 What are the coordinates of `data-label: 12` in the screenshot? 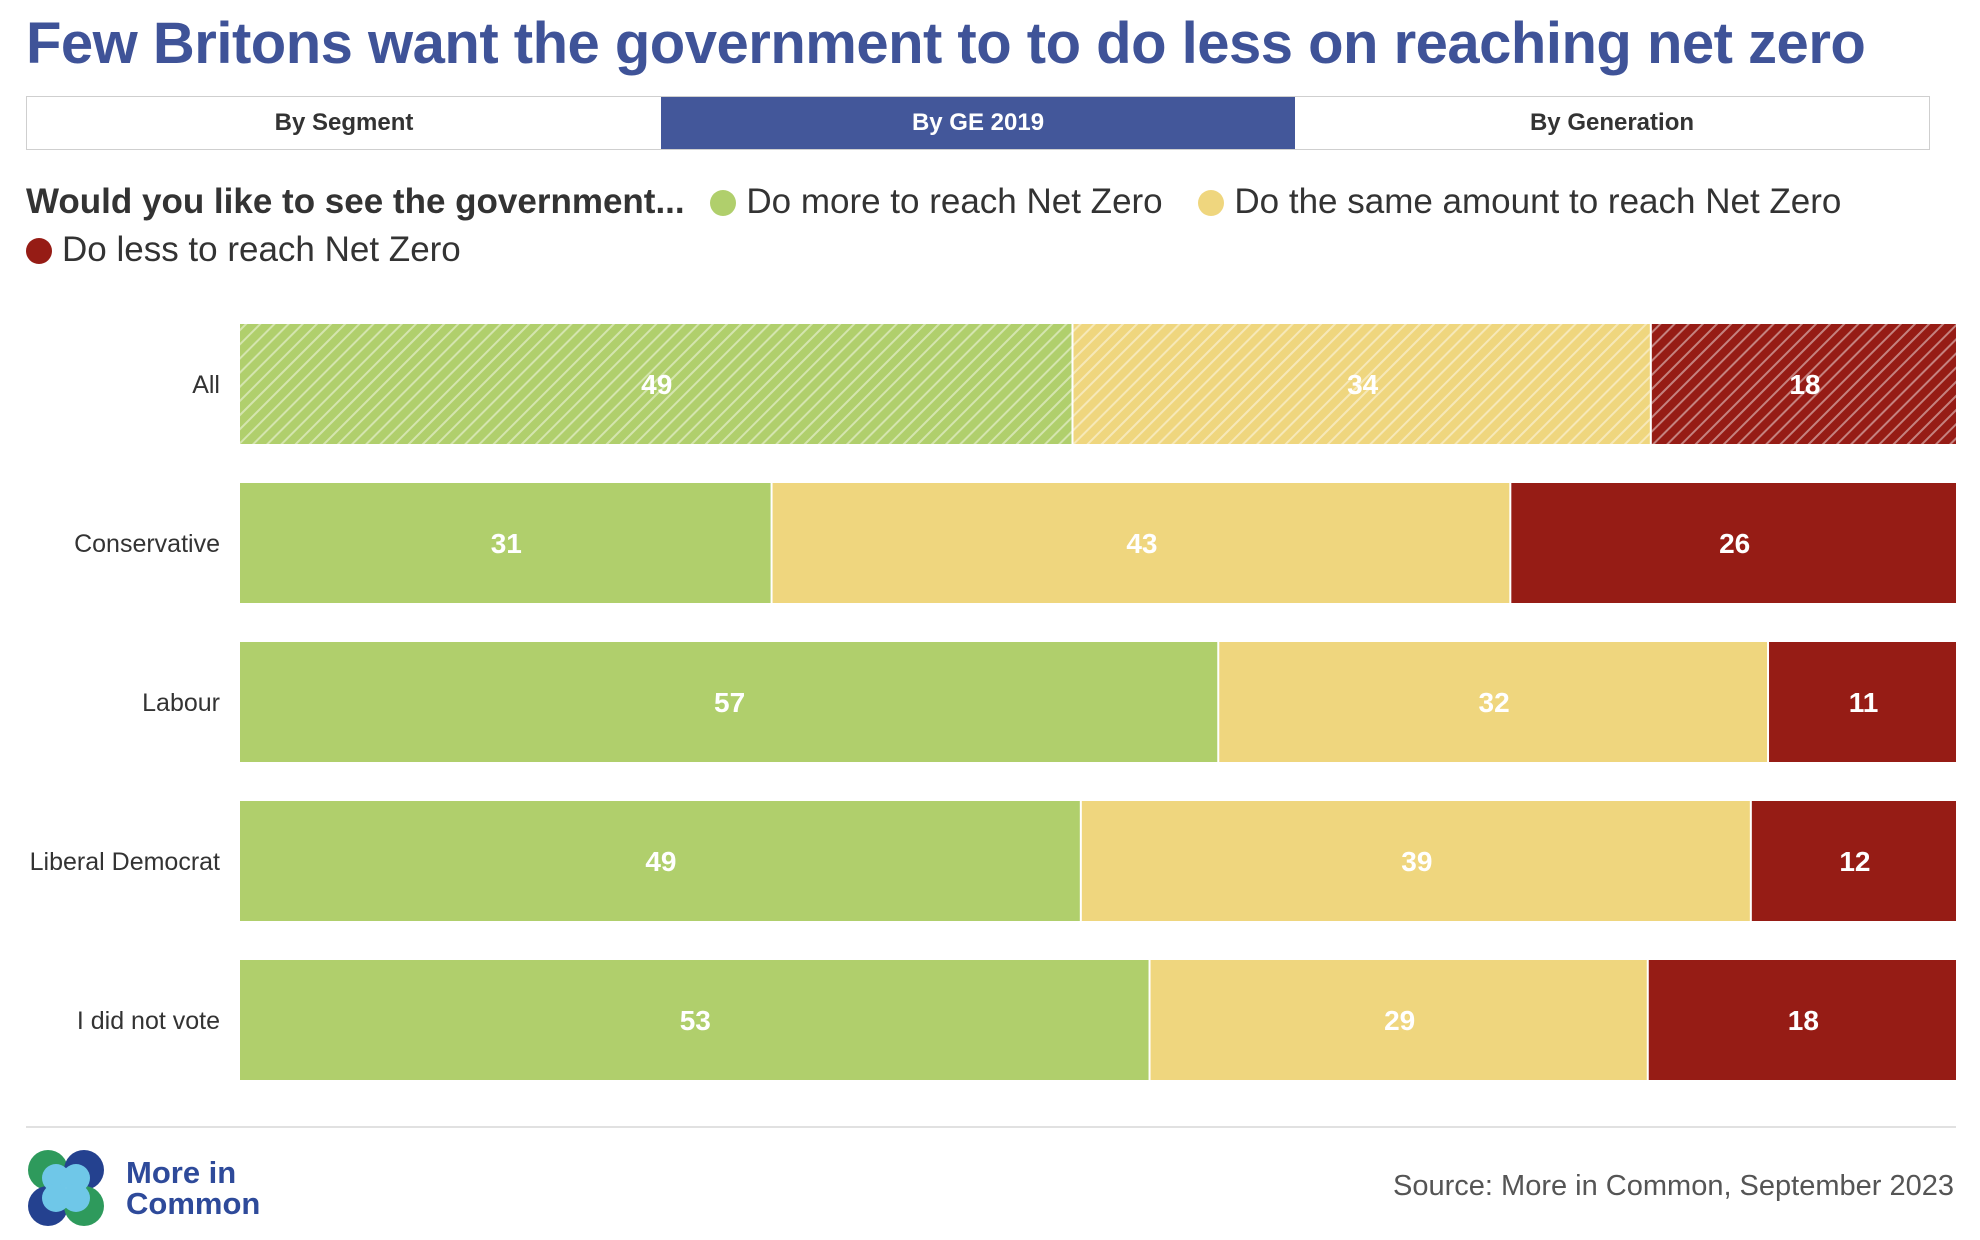 It's located at (1854, 861).